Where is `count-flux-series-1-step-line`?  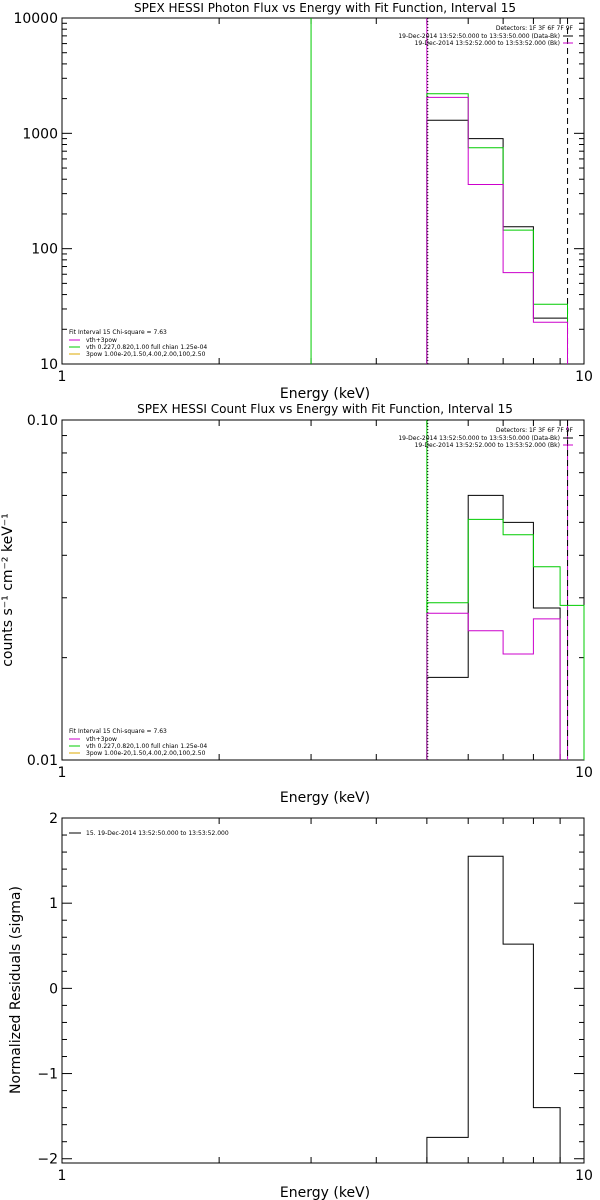 count-flux-series-1-step-line is located at coordinates (505, 639).